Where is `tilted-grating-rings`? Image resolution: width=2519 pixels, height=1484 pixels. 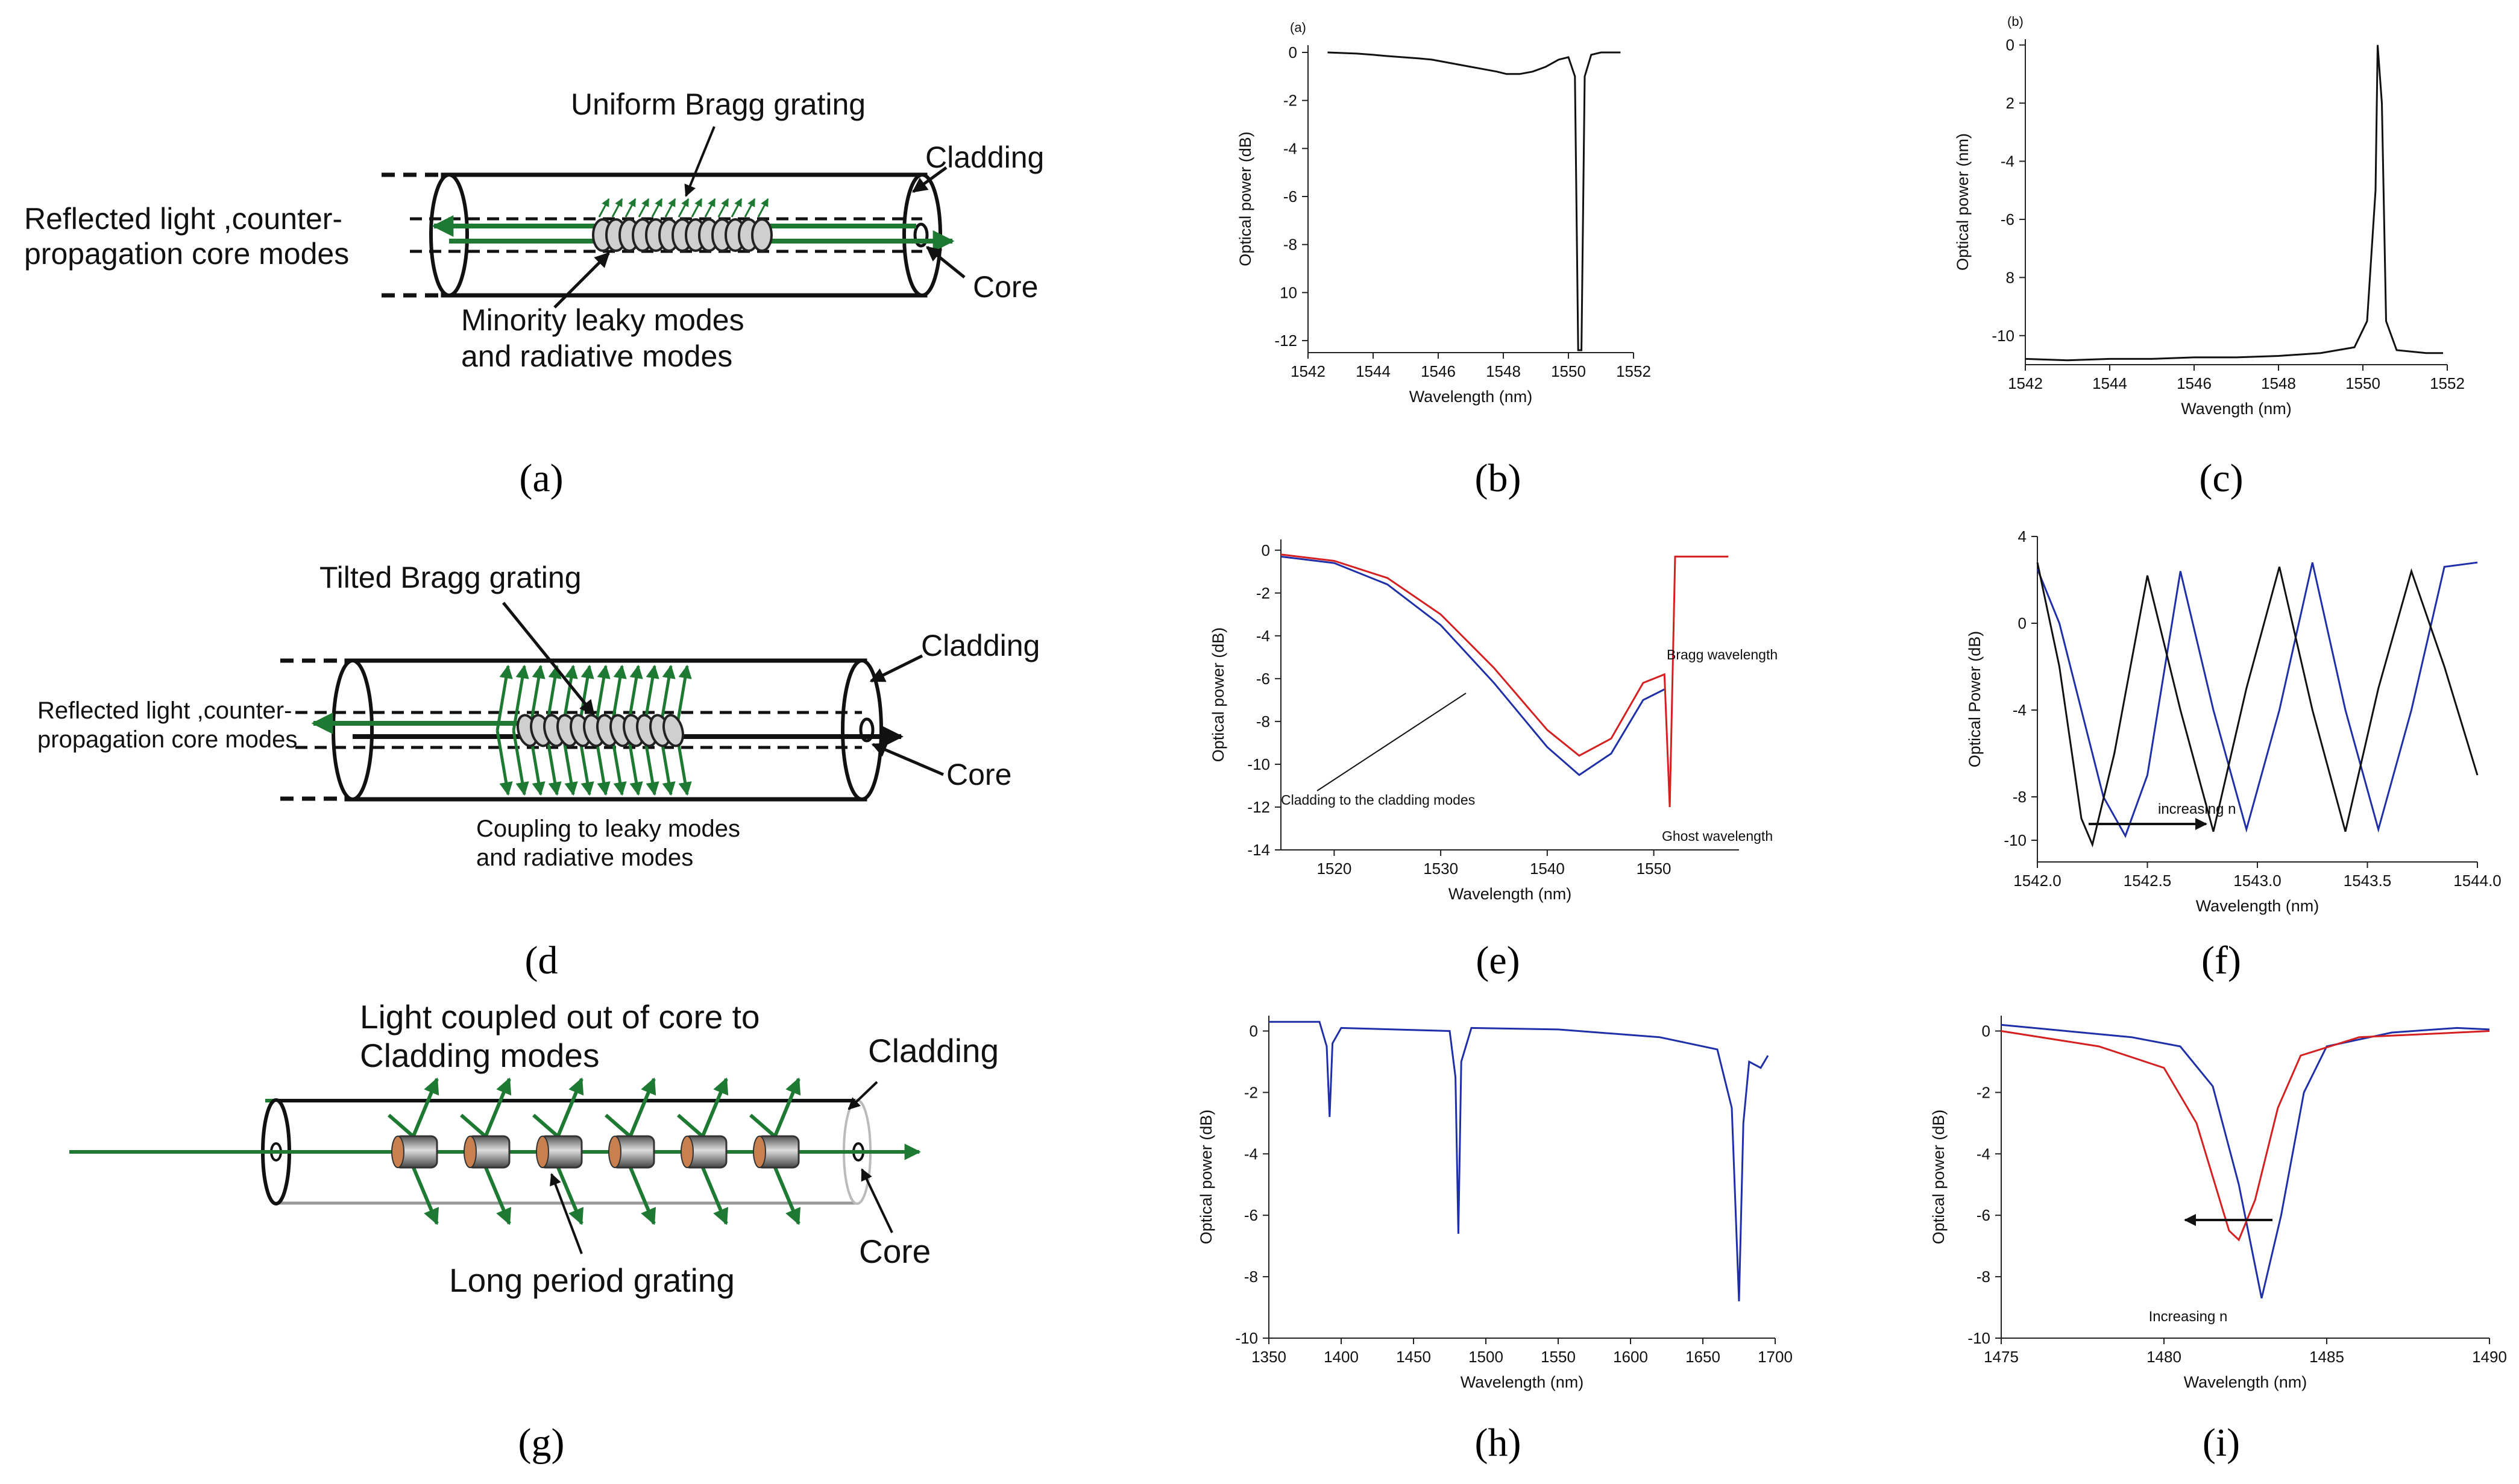
tilted-grating-rings is located at coordinates (600, 730).